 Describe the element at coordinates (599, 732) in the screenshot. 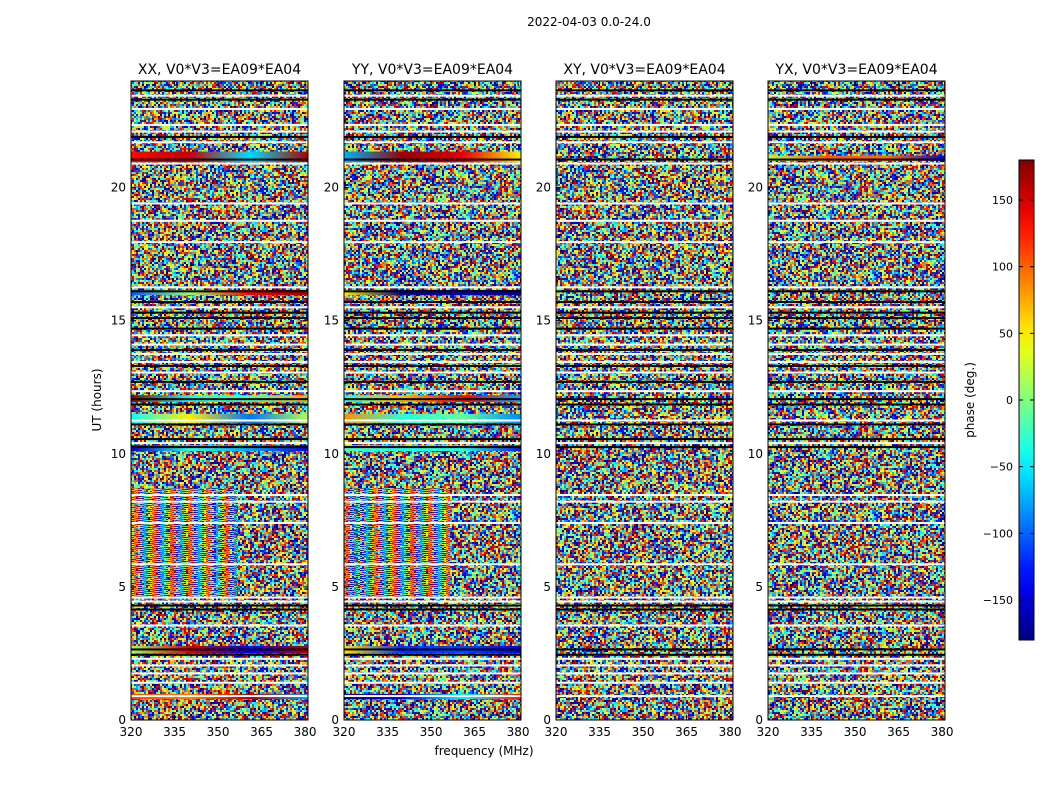

I see `x-tick-label: 335` at that location.